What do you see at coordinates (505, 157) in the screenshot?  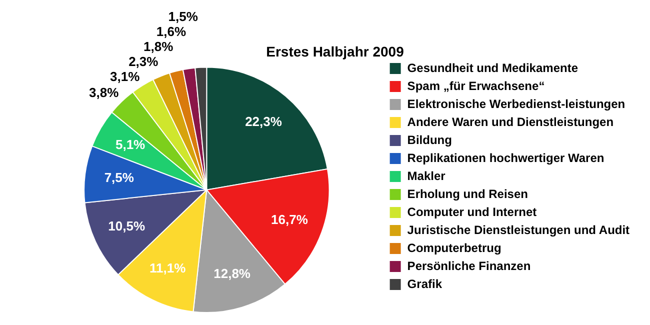 I see `legend-label: Replikationen hochwertiger Waren` at bounding box center [505, 157].